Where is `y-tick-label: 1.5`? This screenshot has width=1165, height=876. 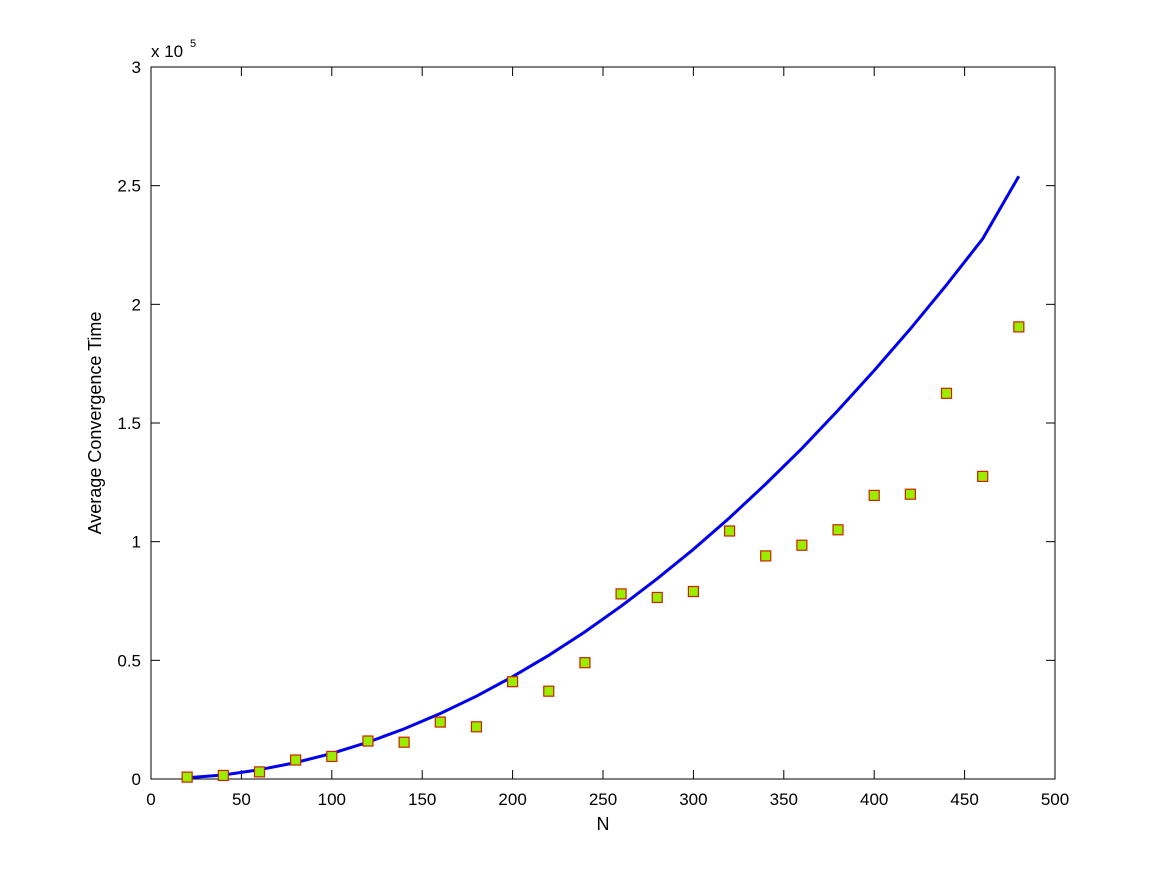 y-tick-label: 1.5 is located at coordinates (129, 423).